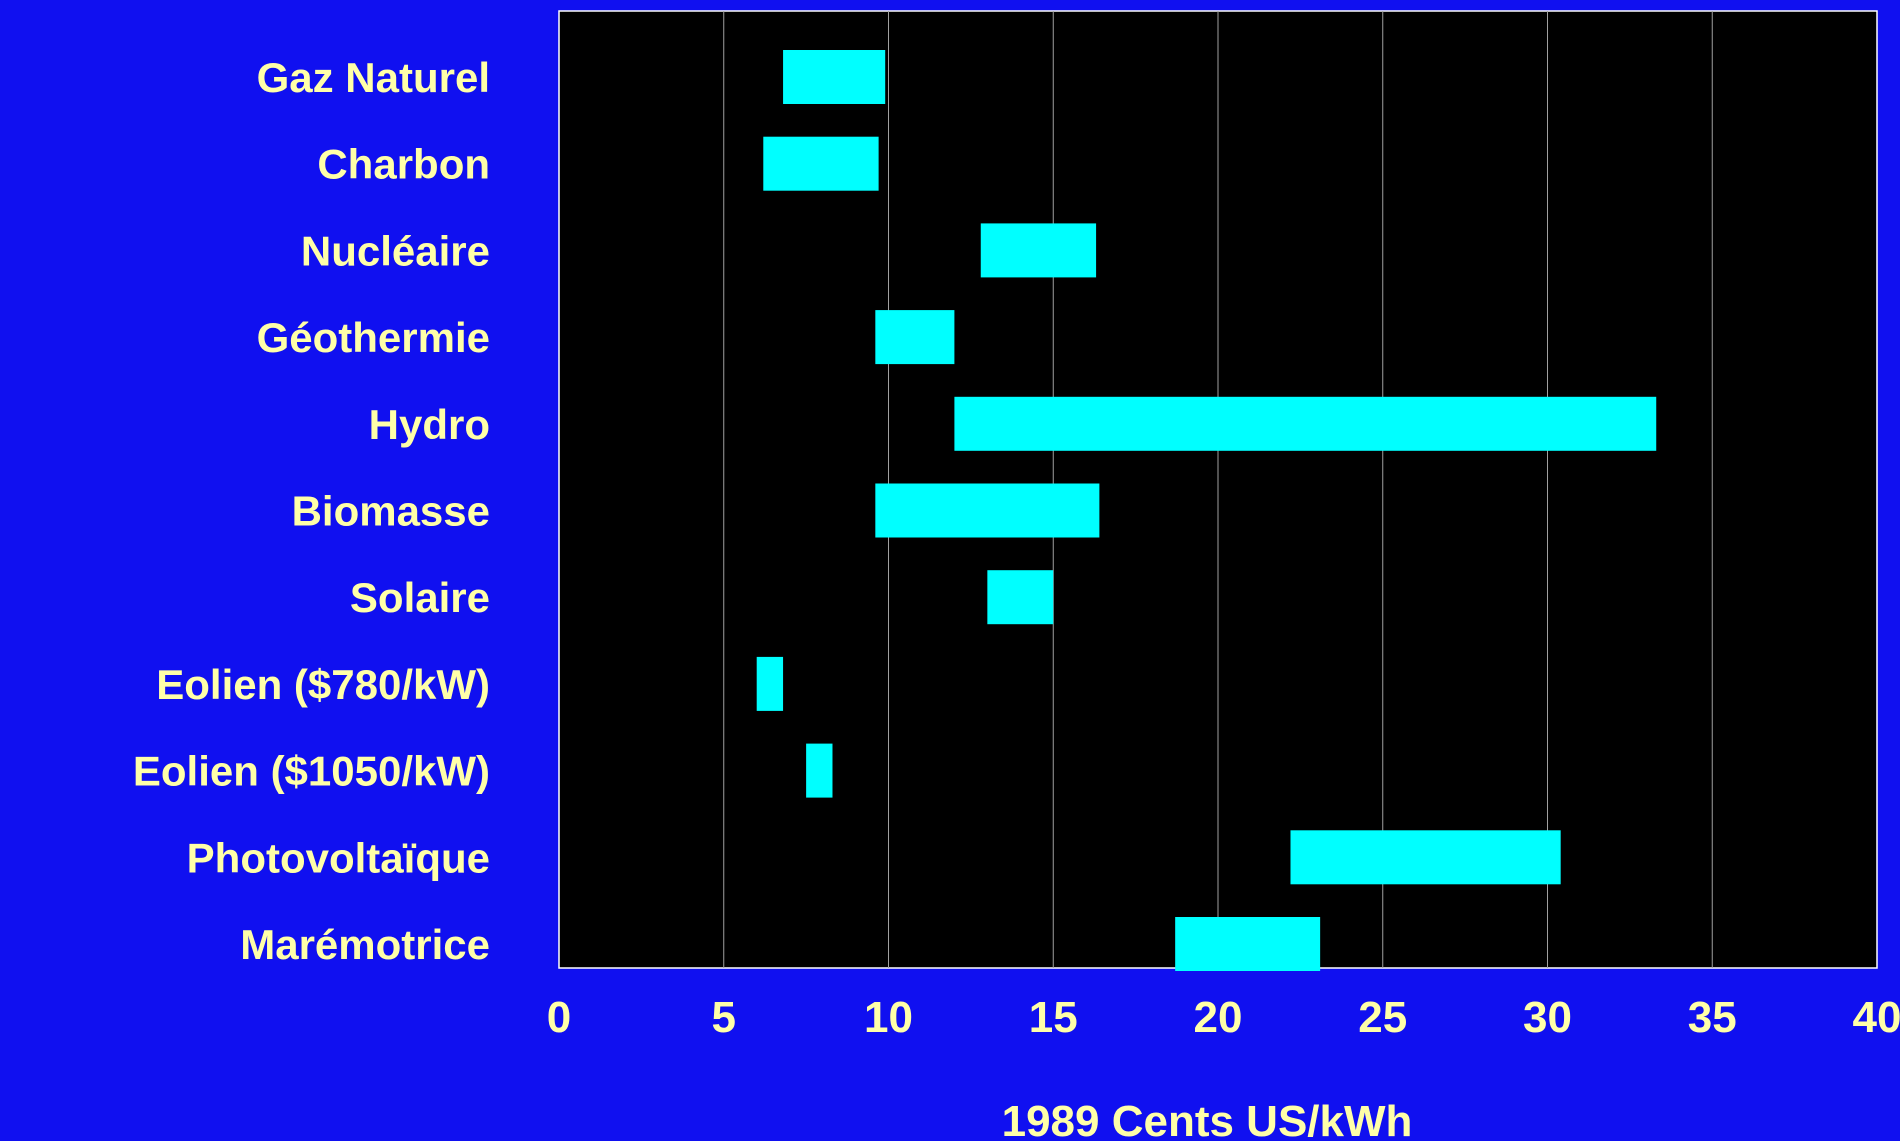  What do you see at coordinates (1547, 1017) in the screenshot?
I see `x-tick-label: 30` at bounding box center [1547, 1017].